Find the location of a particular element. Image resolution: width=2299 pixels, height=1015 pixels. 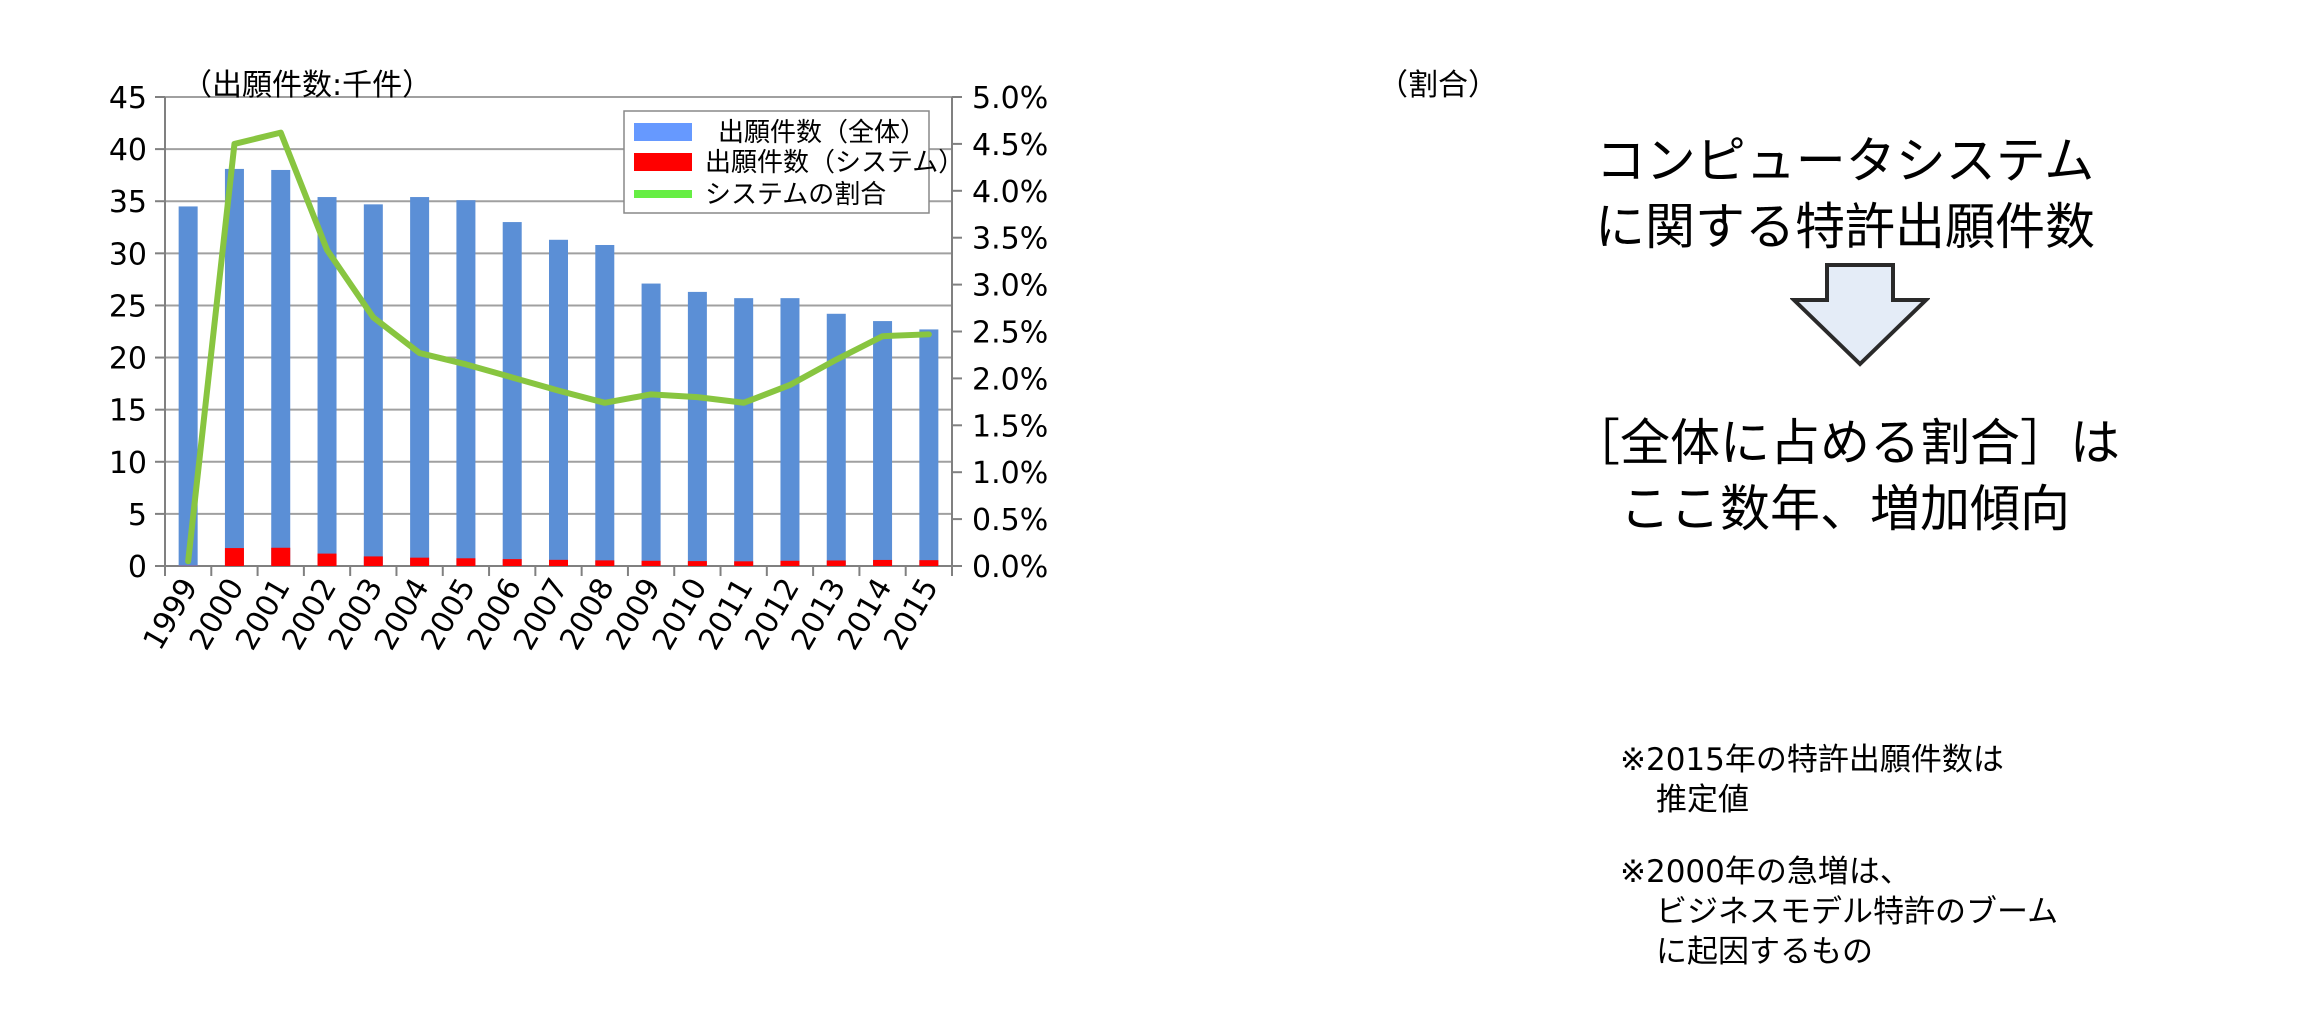

side-conclusion: ［全体に占める割合］は ここ数年、増加傾向 is located at coordinates (1845, 476).